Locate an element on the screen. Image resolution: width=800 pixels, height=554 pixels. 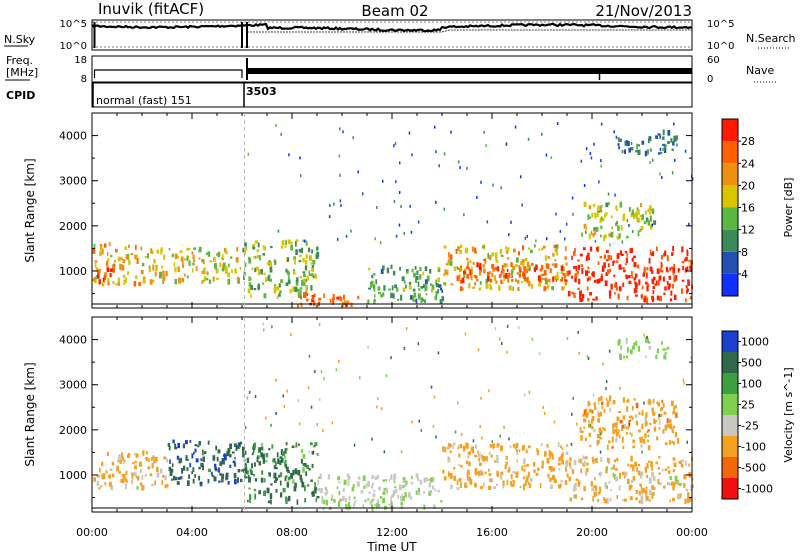
colorbar-tick-label: 4 is located at coordinates (744, 274).